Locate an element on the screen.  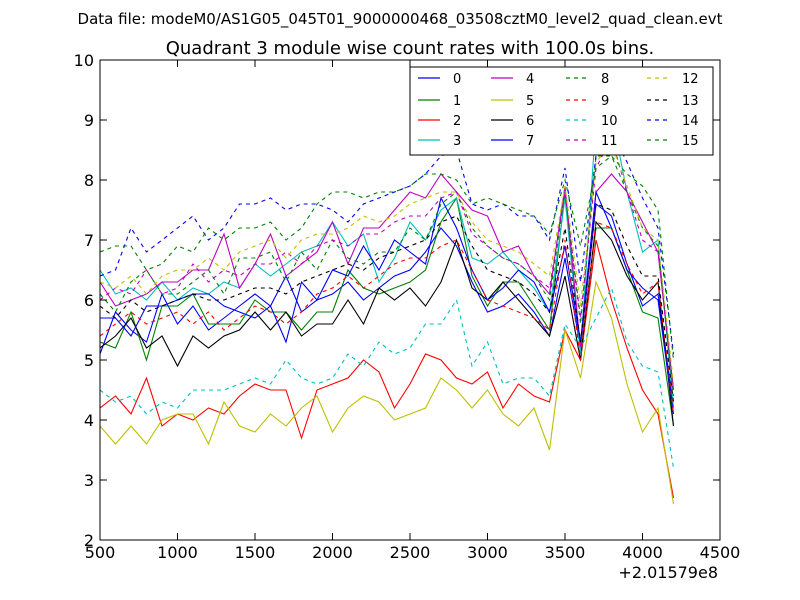
y-tick-label: 9 is located at coordinates (89, 120).